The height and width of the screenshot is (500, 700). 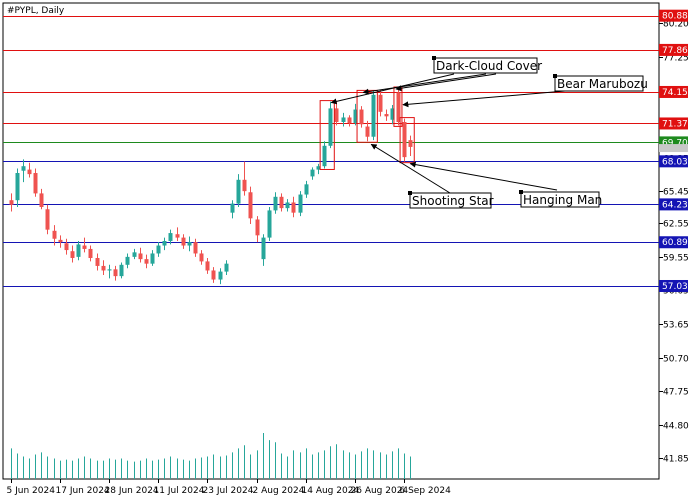 I want to click on price-tag-label: 80.88, so click(x=675, y=17).